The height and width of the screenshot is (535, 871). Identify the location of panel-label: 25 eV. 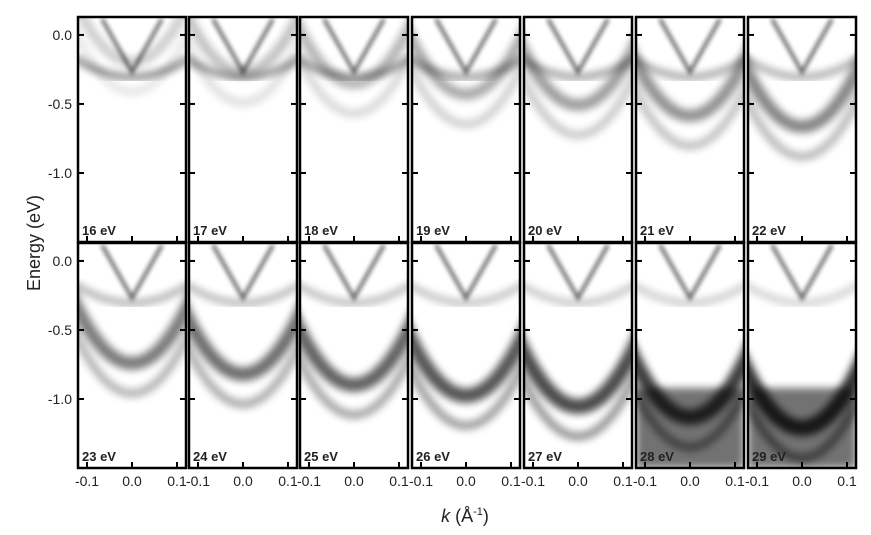
(321, 456).